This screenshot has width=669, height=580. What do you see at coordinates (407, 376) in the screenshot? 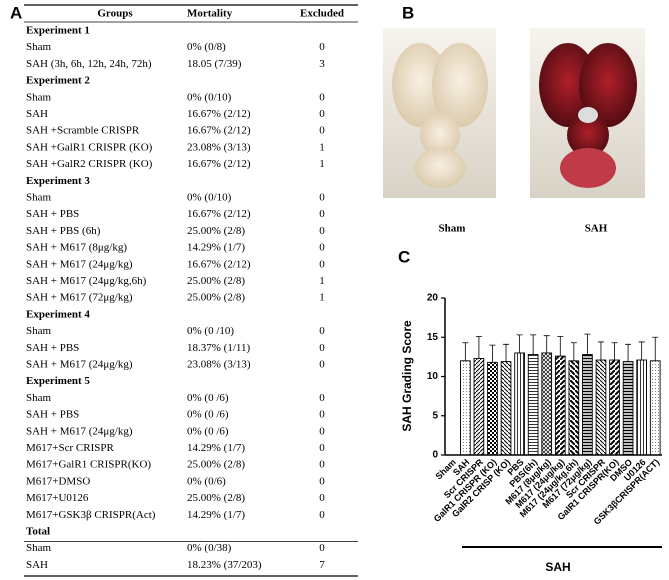
I see `y-axis-label: SAH Grading Score` at bounding box center [407, 376].